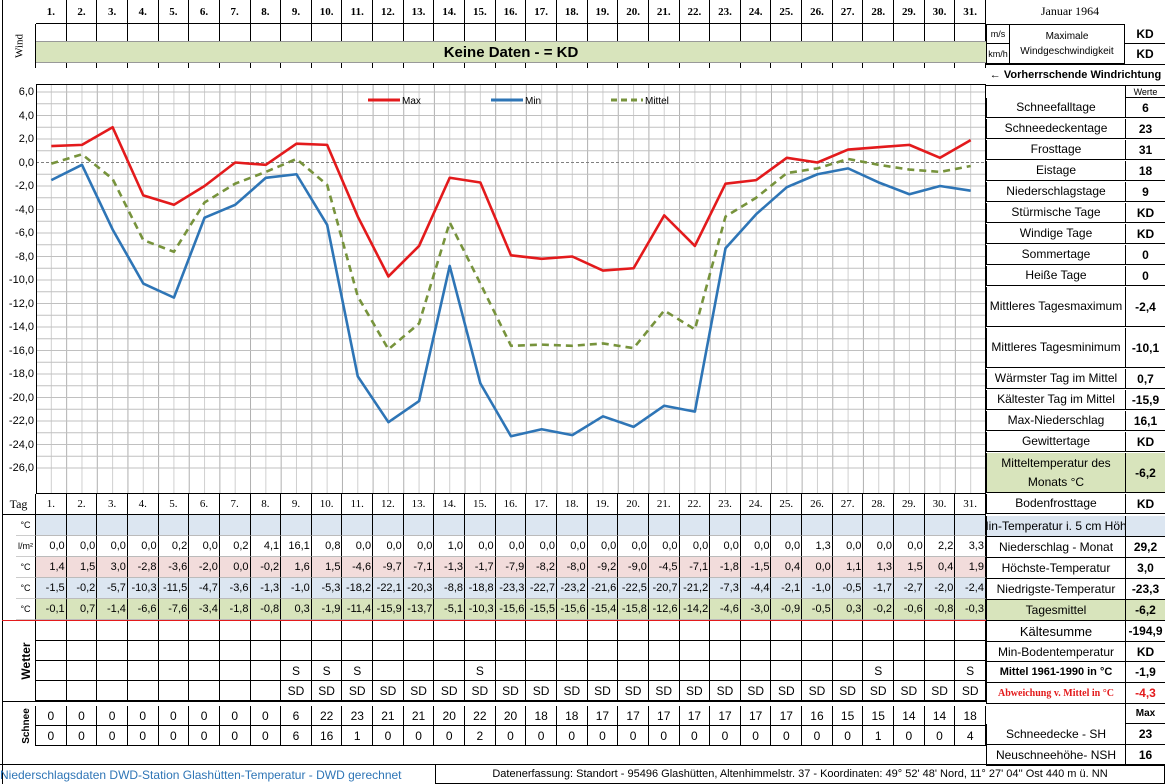 This screenshot has width=1165, height=784. What do you see at coordinates (204, 12) in the screenshot?
I see `day-header: 6.` at bounding box center [204, 12].